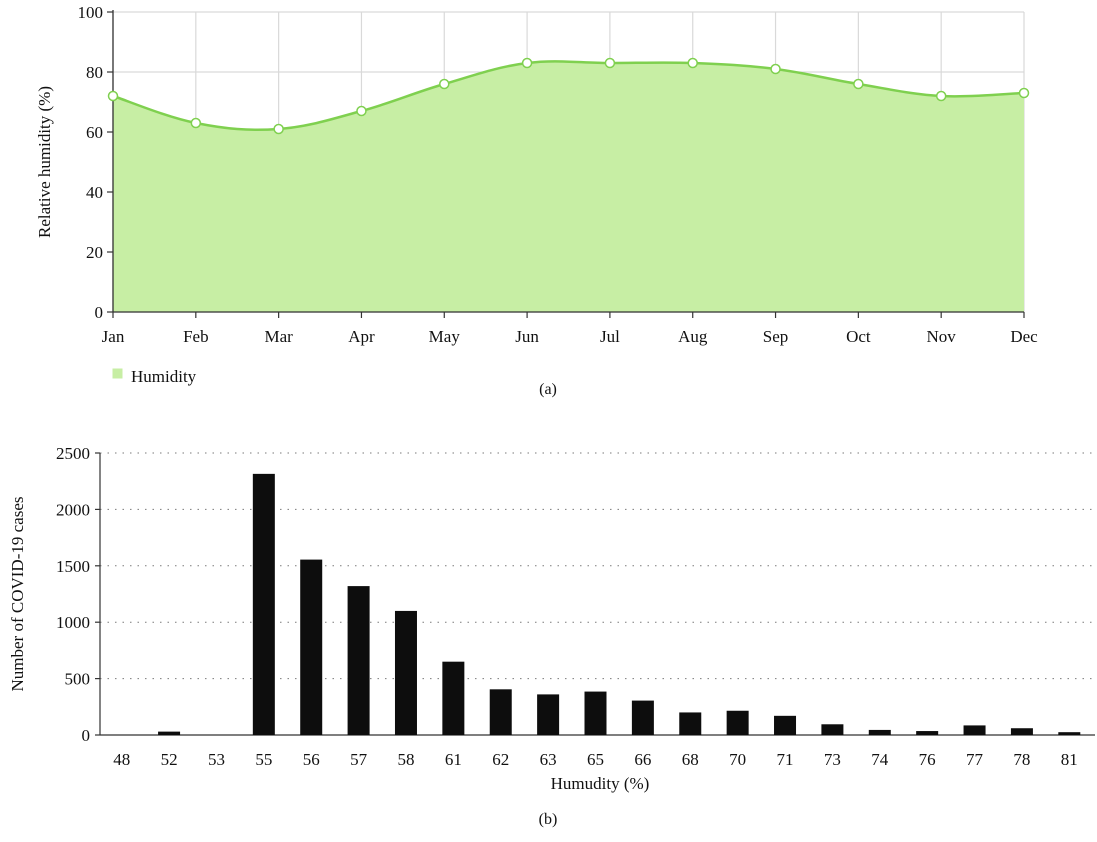  What do you see at coordinates (91, 12) in the screenshot?
I see `y-tick-label: 100` at bounding box center [91, 12].